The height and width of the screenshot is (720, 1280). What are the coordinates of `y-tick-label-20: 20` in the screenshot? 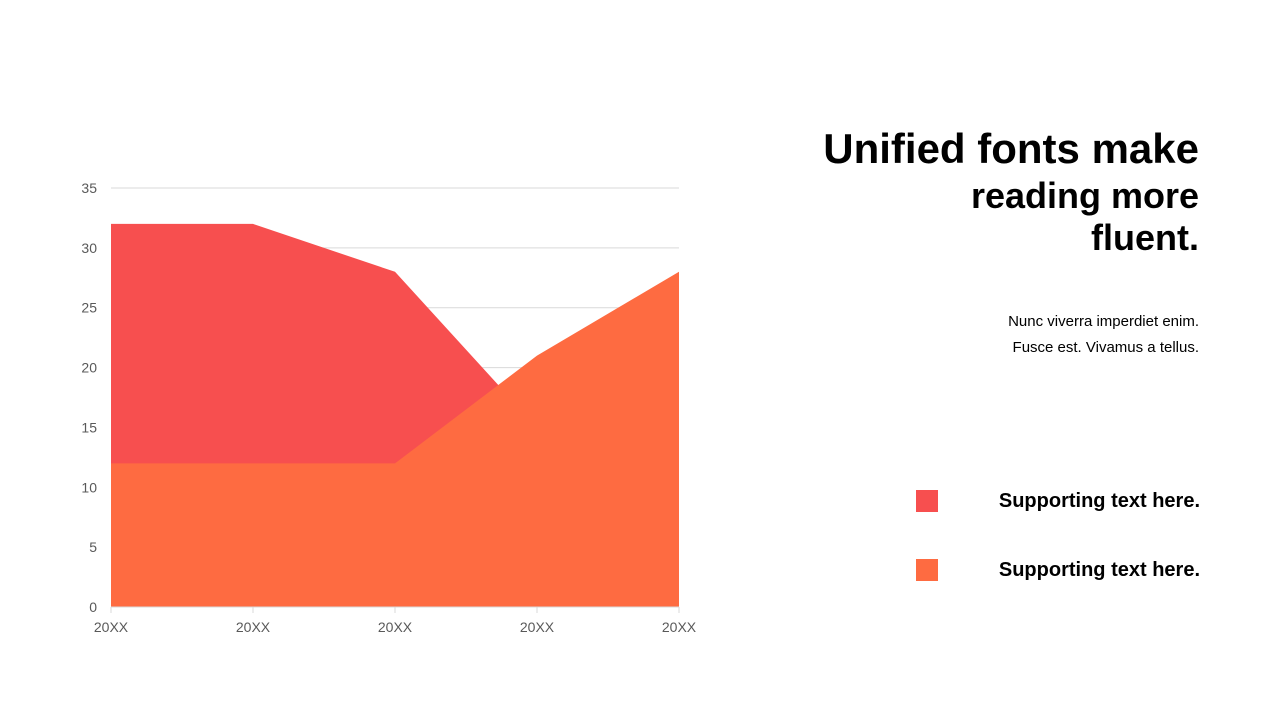 It's located at (89, 368).